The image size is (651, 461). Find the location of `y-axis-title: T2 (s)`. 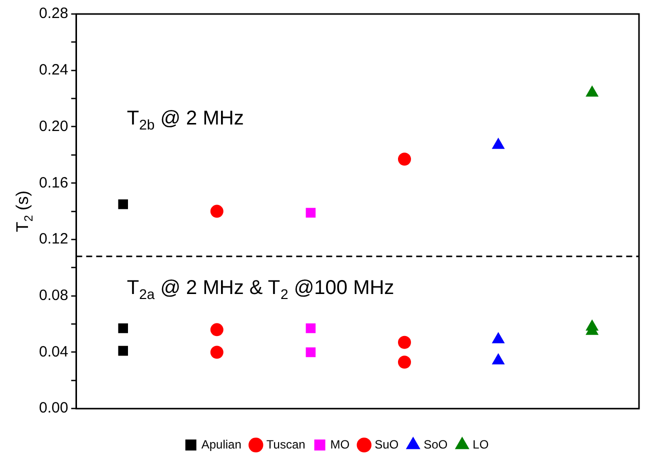

y-axis-title: T2 (s) is located at coordinates (24, 211).